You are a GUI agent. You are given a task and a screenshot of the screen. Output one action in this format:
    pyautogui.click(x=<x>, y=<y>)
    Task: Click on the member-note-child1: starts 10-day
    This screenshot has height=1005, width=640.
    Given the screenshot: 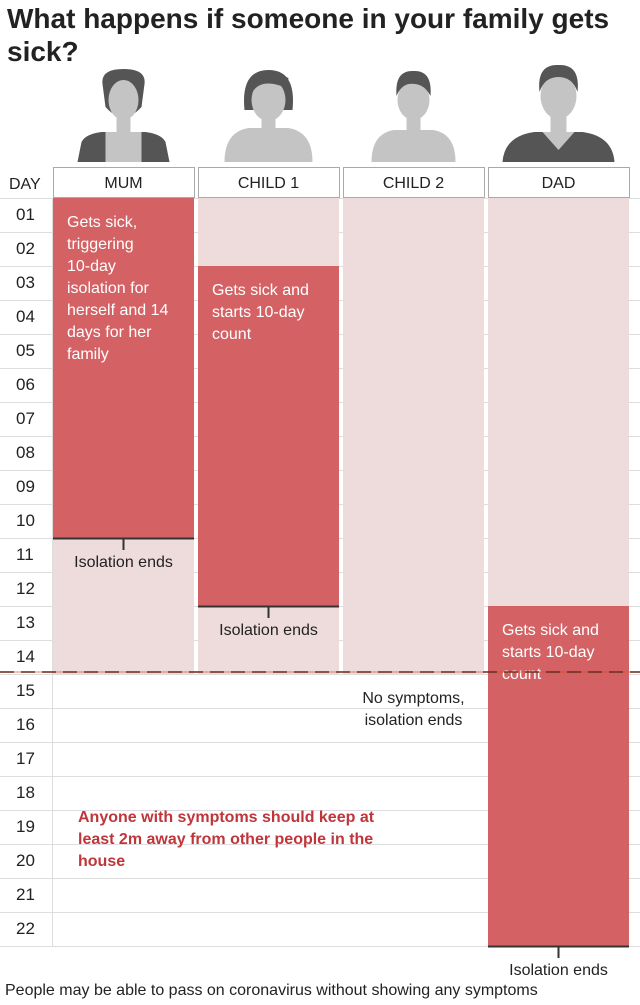 What is the action you would take?
    pyautogui.click(x=258, y=312)
    